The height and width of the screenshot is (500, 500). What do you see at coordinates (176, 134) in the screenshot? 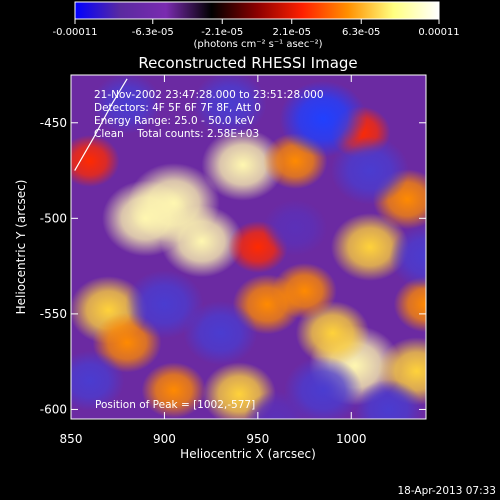
I see `annotation-clean-counts: Clean Total counts: 2.58E+03` at bounding box center [176, 134].